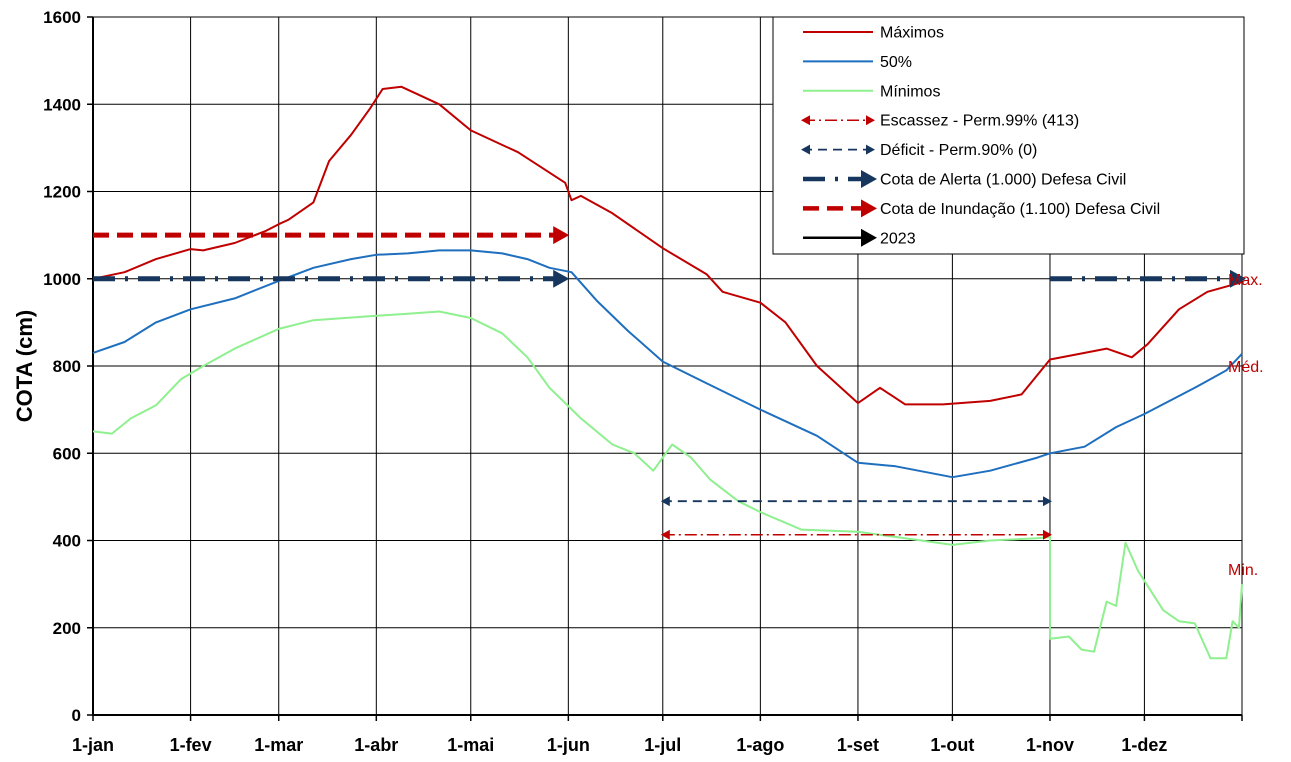  What do you see at coordinates (568, 745) in the screenshot?
I see `x-tick-label-5: 1-jun` at bounding box center [568, 745].